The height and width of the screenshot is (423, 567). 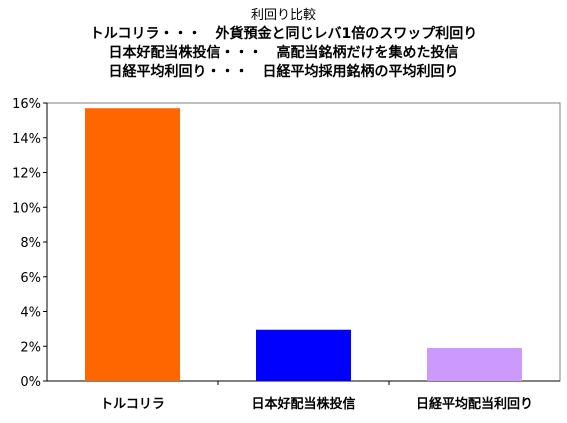 What do you see at coordinates (30, 313) in the screenshot?
I see `y-tick-label: 4%` at bounding box center [30, 313].